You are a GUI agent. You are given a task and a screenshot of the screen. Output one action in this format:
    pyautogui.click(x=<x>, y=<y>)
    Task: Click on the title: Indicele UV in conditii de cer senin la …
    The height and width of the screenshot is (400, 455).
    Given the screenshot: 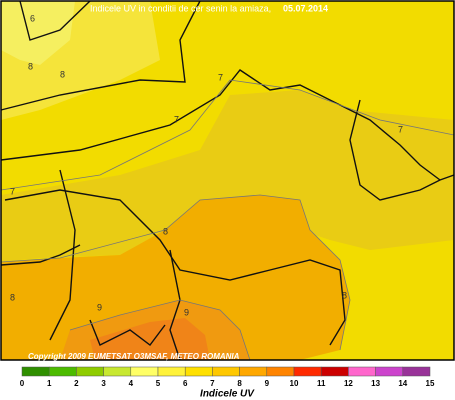 What is the action you would take?
    pyautogui.click(x=180, y=8)
    